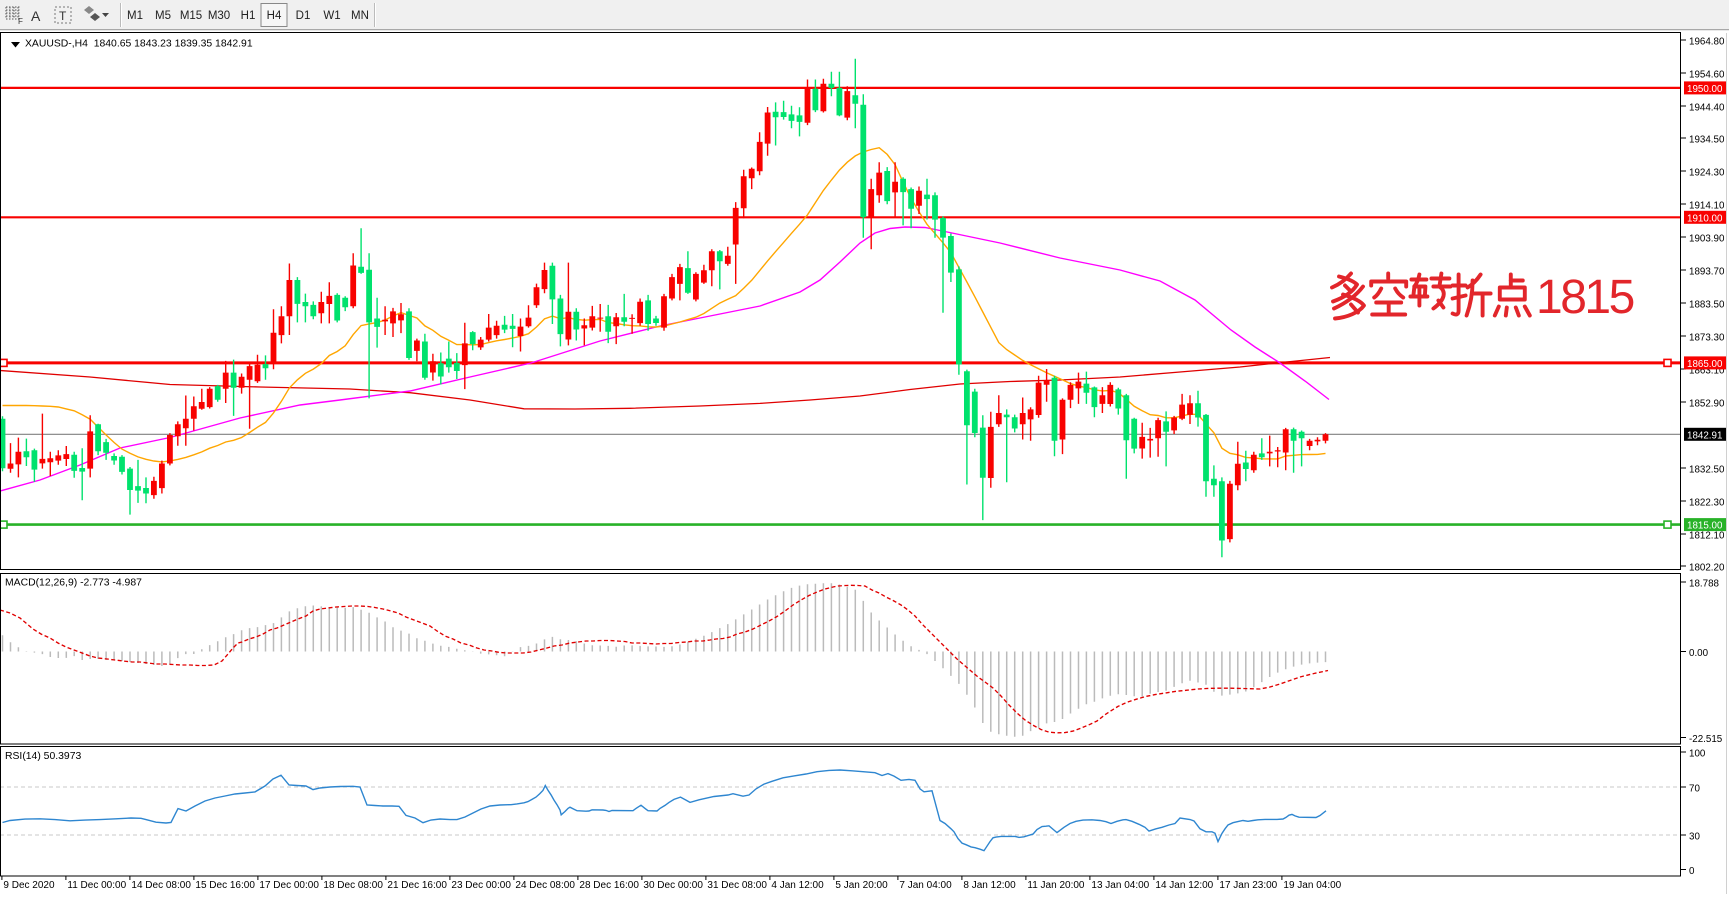  Describe the element at coordinates (1585, 297) in the screenshot. I see `svg-text: 1815` at that location.